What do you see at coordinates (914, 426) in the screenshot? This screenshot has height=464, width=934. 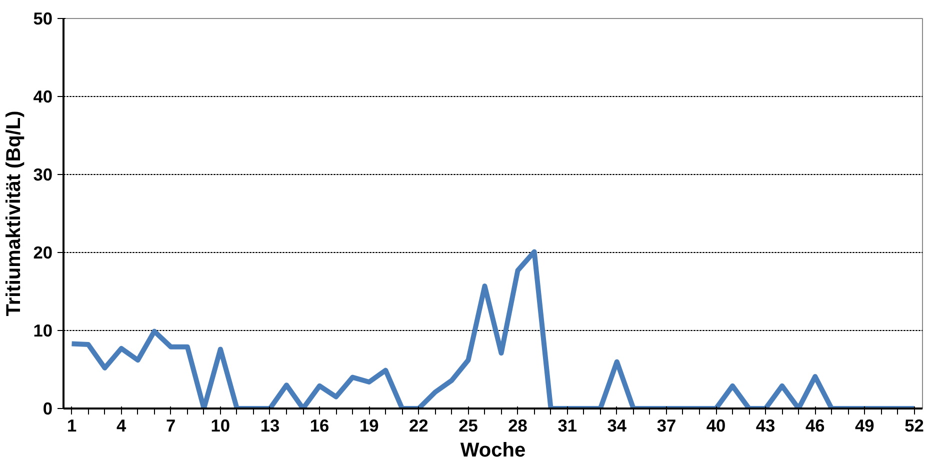 I see `x-tick-label: 52` at bounding box center [914, 426].